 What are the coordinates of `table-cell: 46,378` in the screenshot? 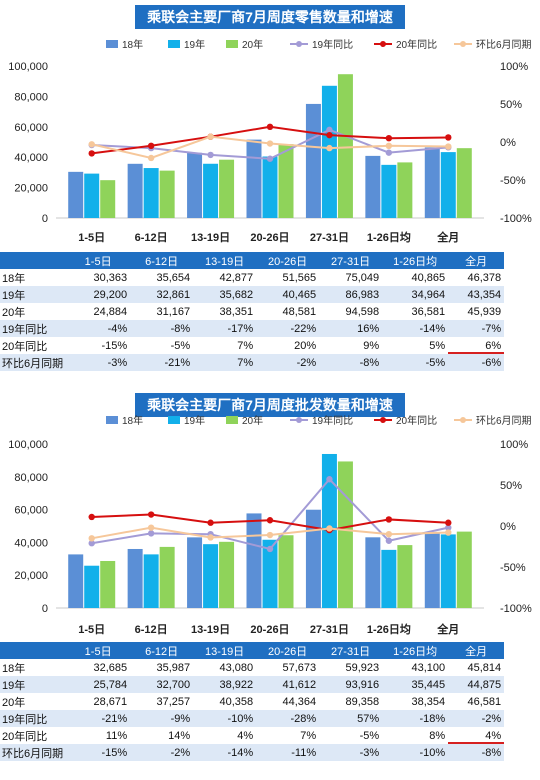 It's located at (476, 277).